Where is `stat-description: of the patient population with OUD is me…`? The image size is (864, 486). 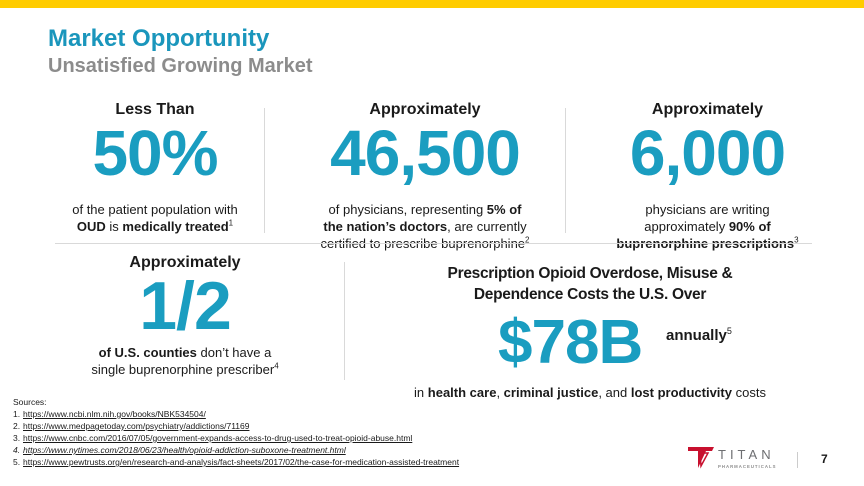
stat-description: of the patient population with OUD is me… is located at coordinates (155, 218).